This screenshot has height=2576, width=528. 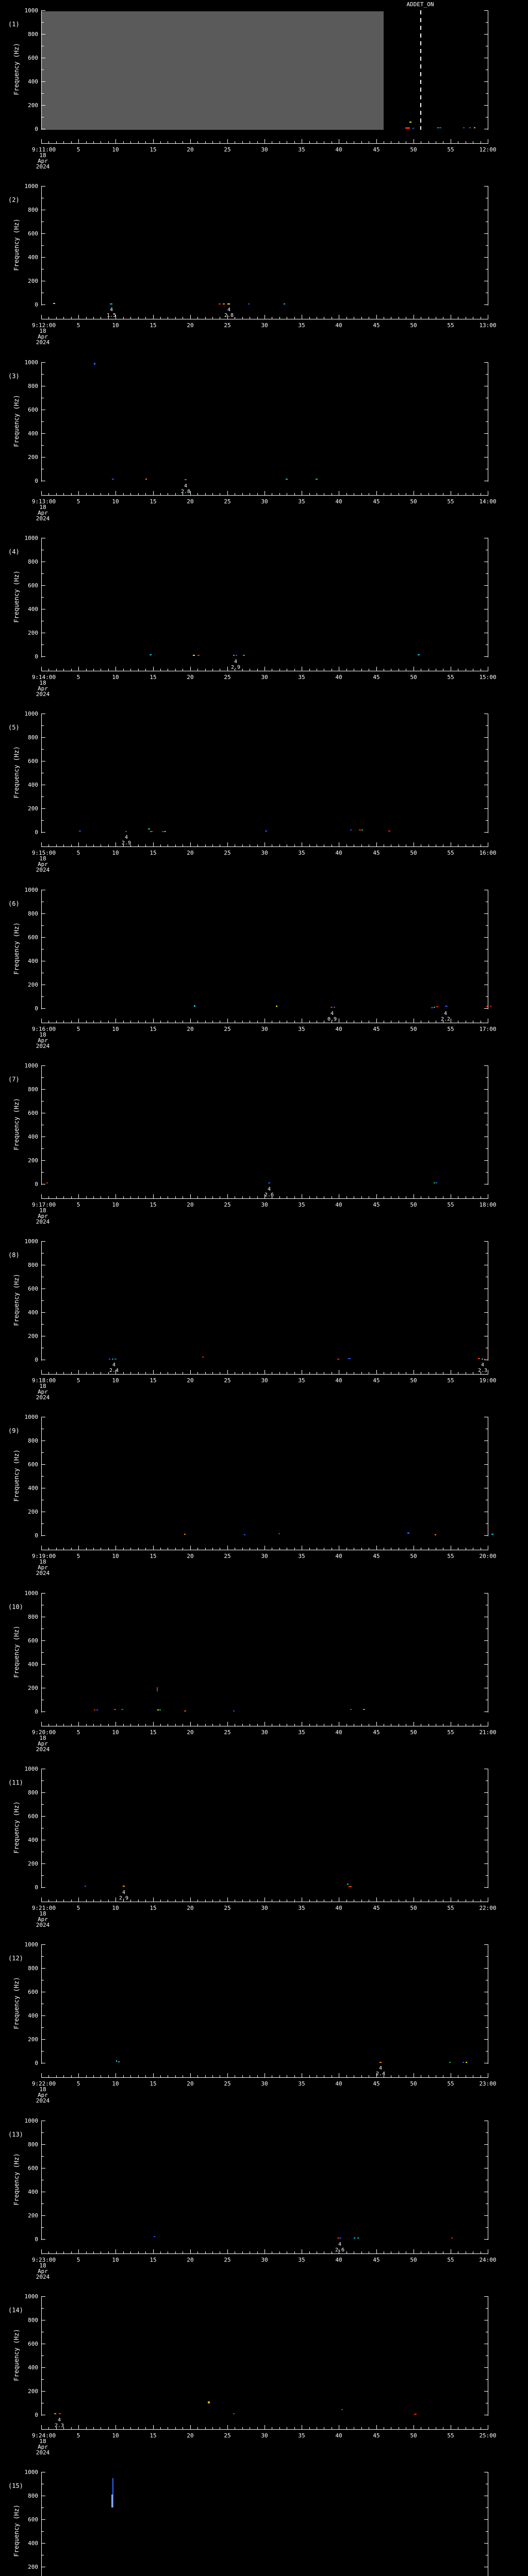 What do you see at coordinates (236, 661) in the screenshot?
I see `event-annotation-line1: 4` at bounding box center [236, 661].